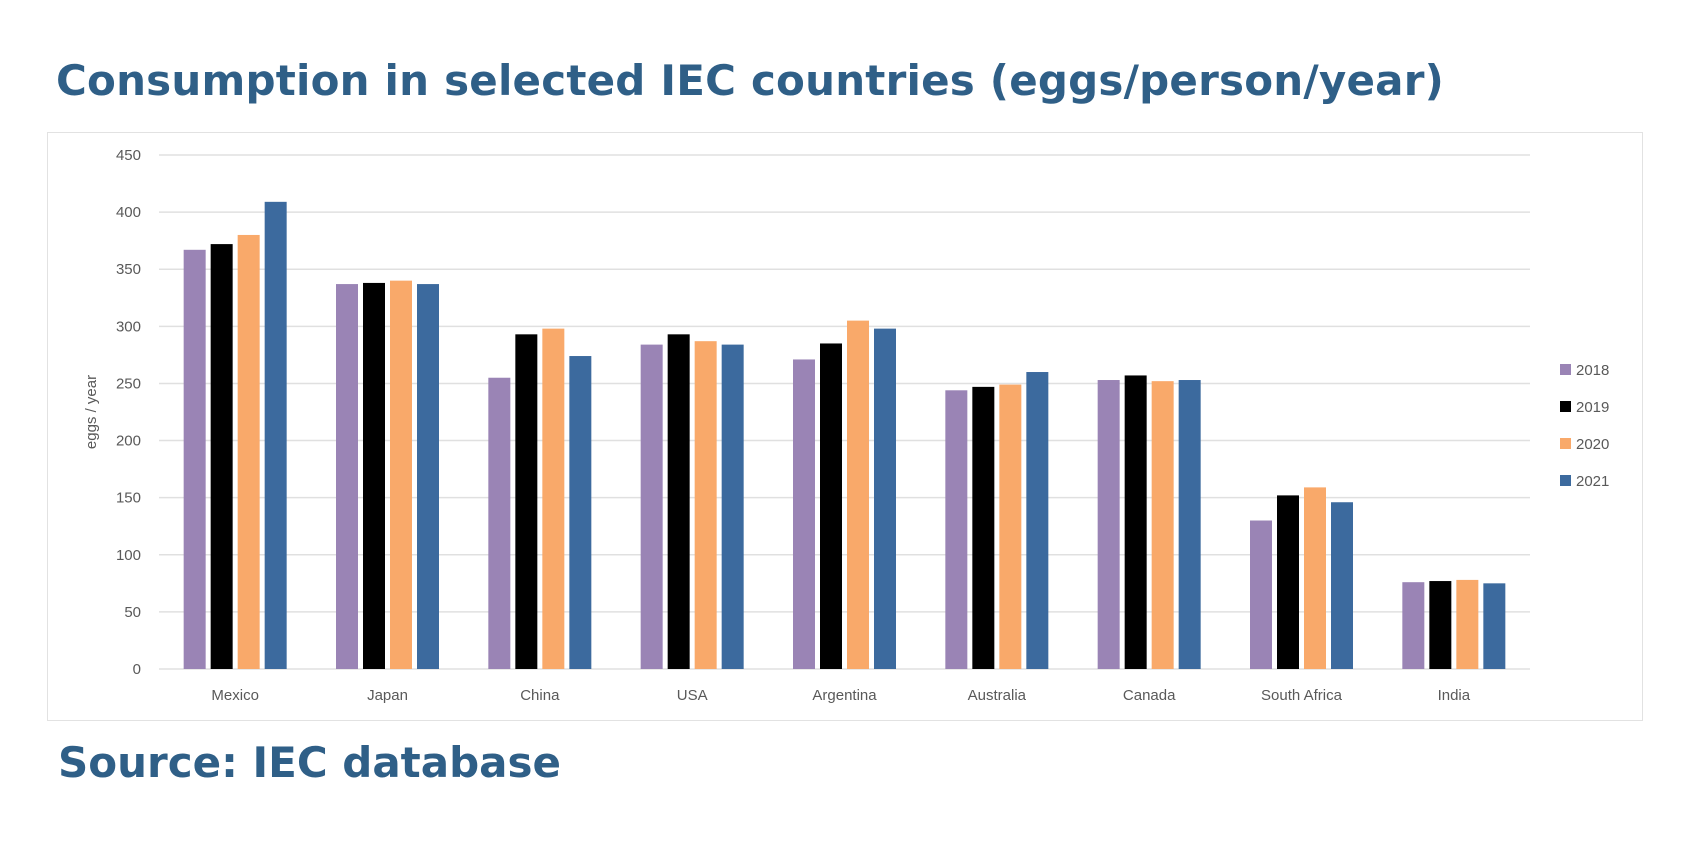  I want to click on y-tick-label: 50, so click(132, 612).